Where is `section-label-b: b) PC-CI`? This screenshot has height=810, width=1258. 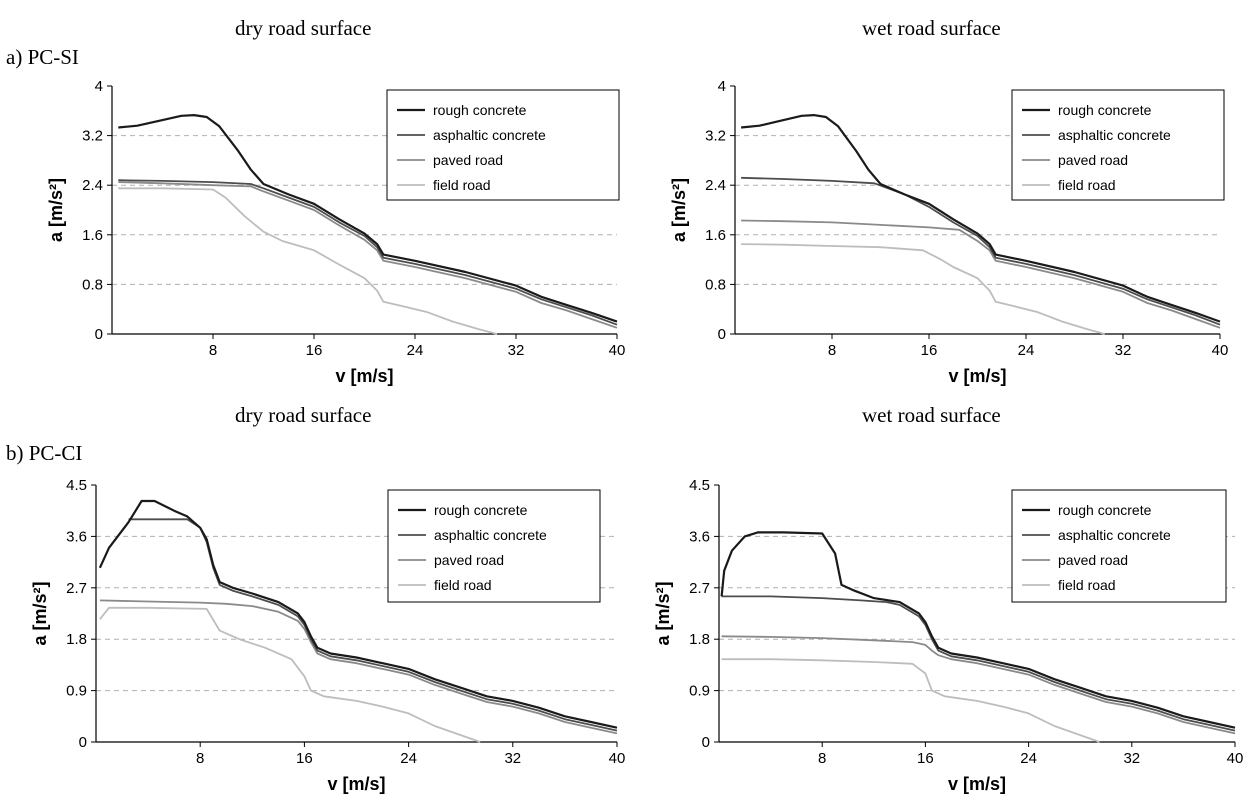
section-label-b: b) PC-CI is located at coordinates (44, 453).